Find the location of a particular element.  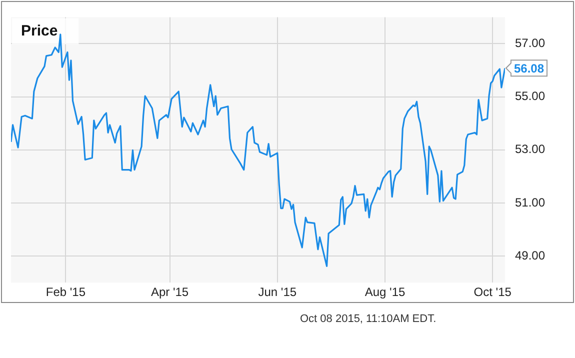

y-tick-label: 57.00 is located at coordinates (530, 43).